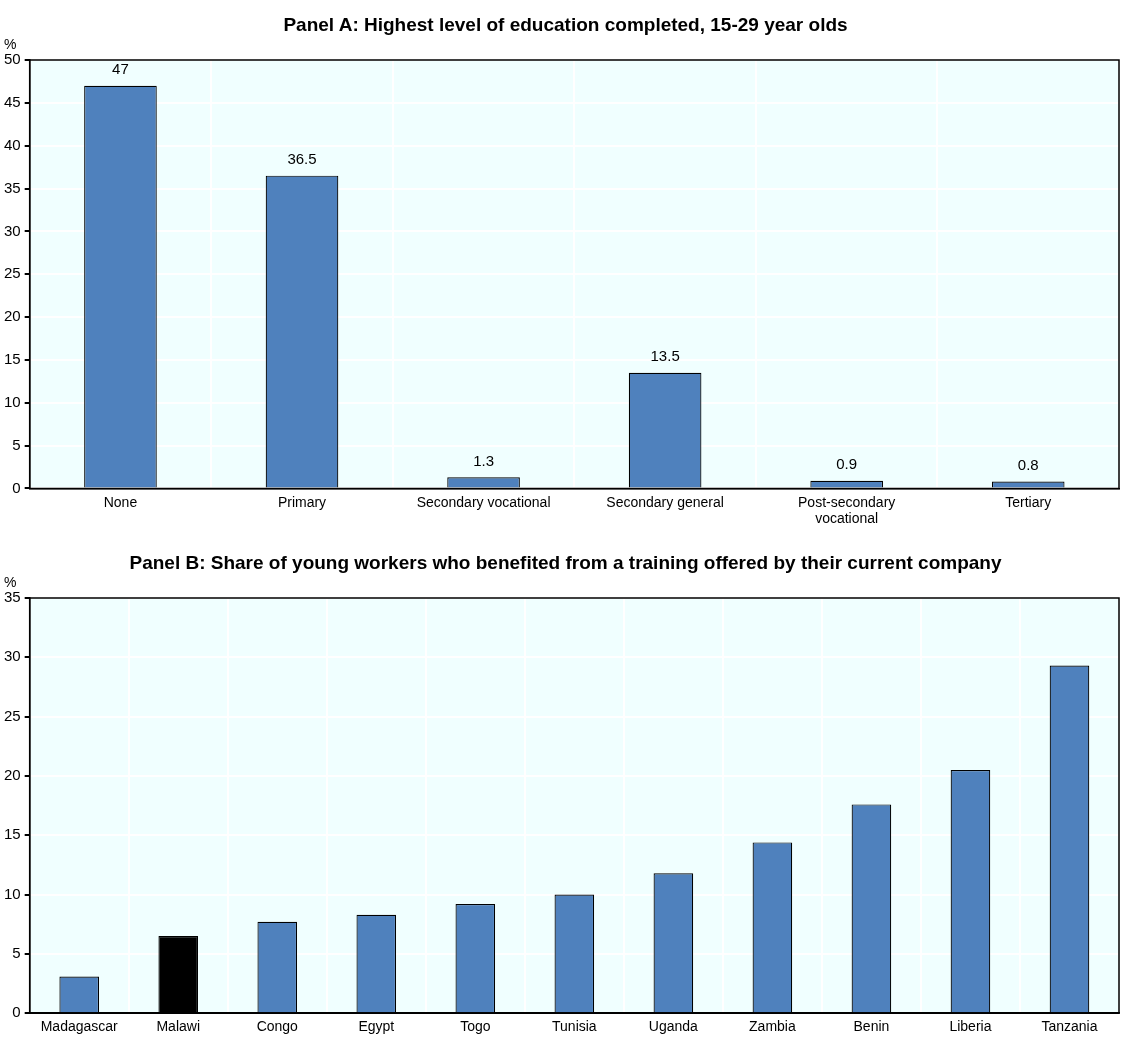 Image resolution: width=1131 pixels, height=1057 pixels. What do you see at coordinates (565, 24) in the screenshot?
I see `chart-title: Panel A: Highest level of education completed, 15-29 year olds` at bounding box center [565, 24].